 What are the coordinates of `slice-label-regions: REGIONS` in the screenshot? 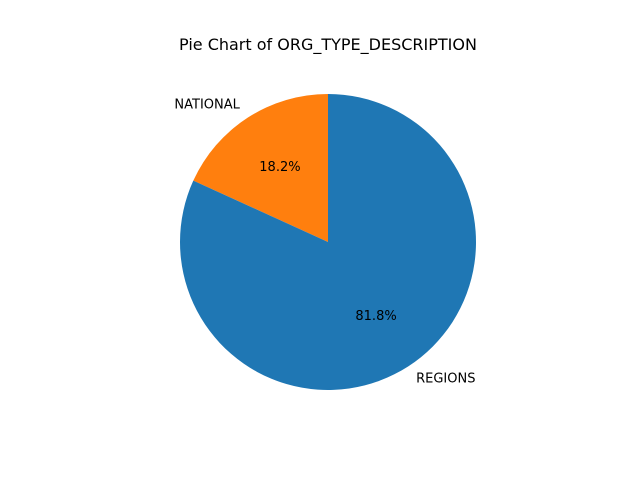 It's located at (445, 378).